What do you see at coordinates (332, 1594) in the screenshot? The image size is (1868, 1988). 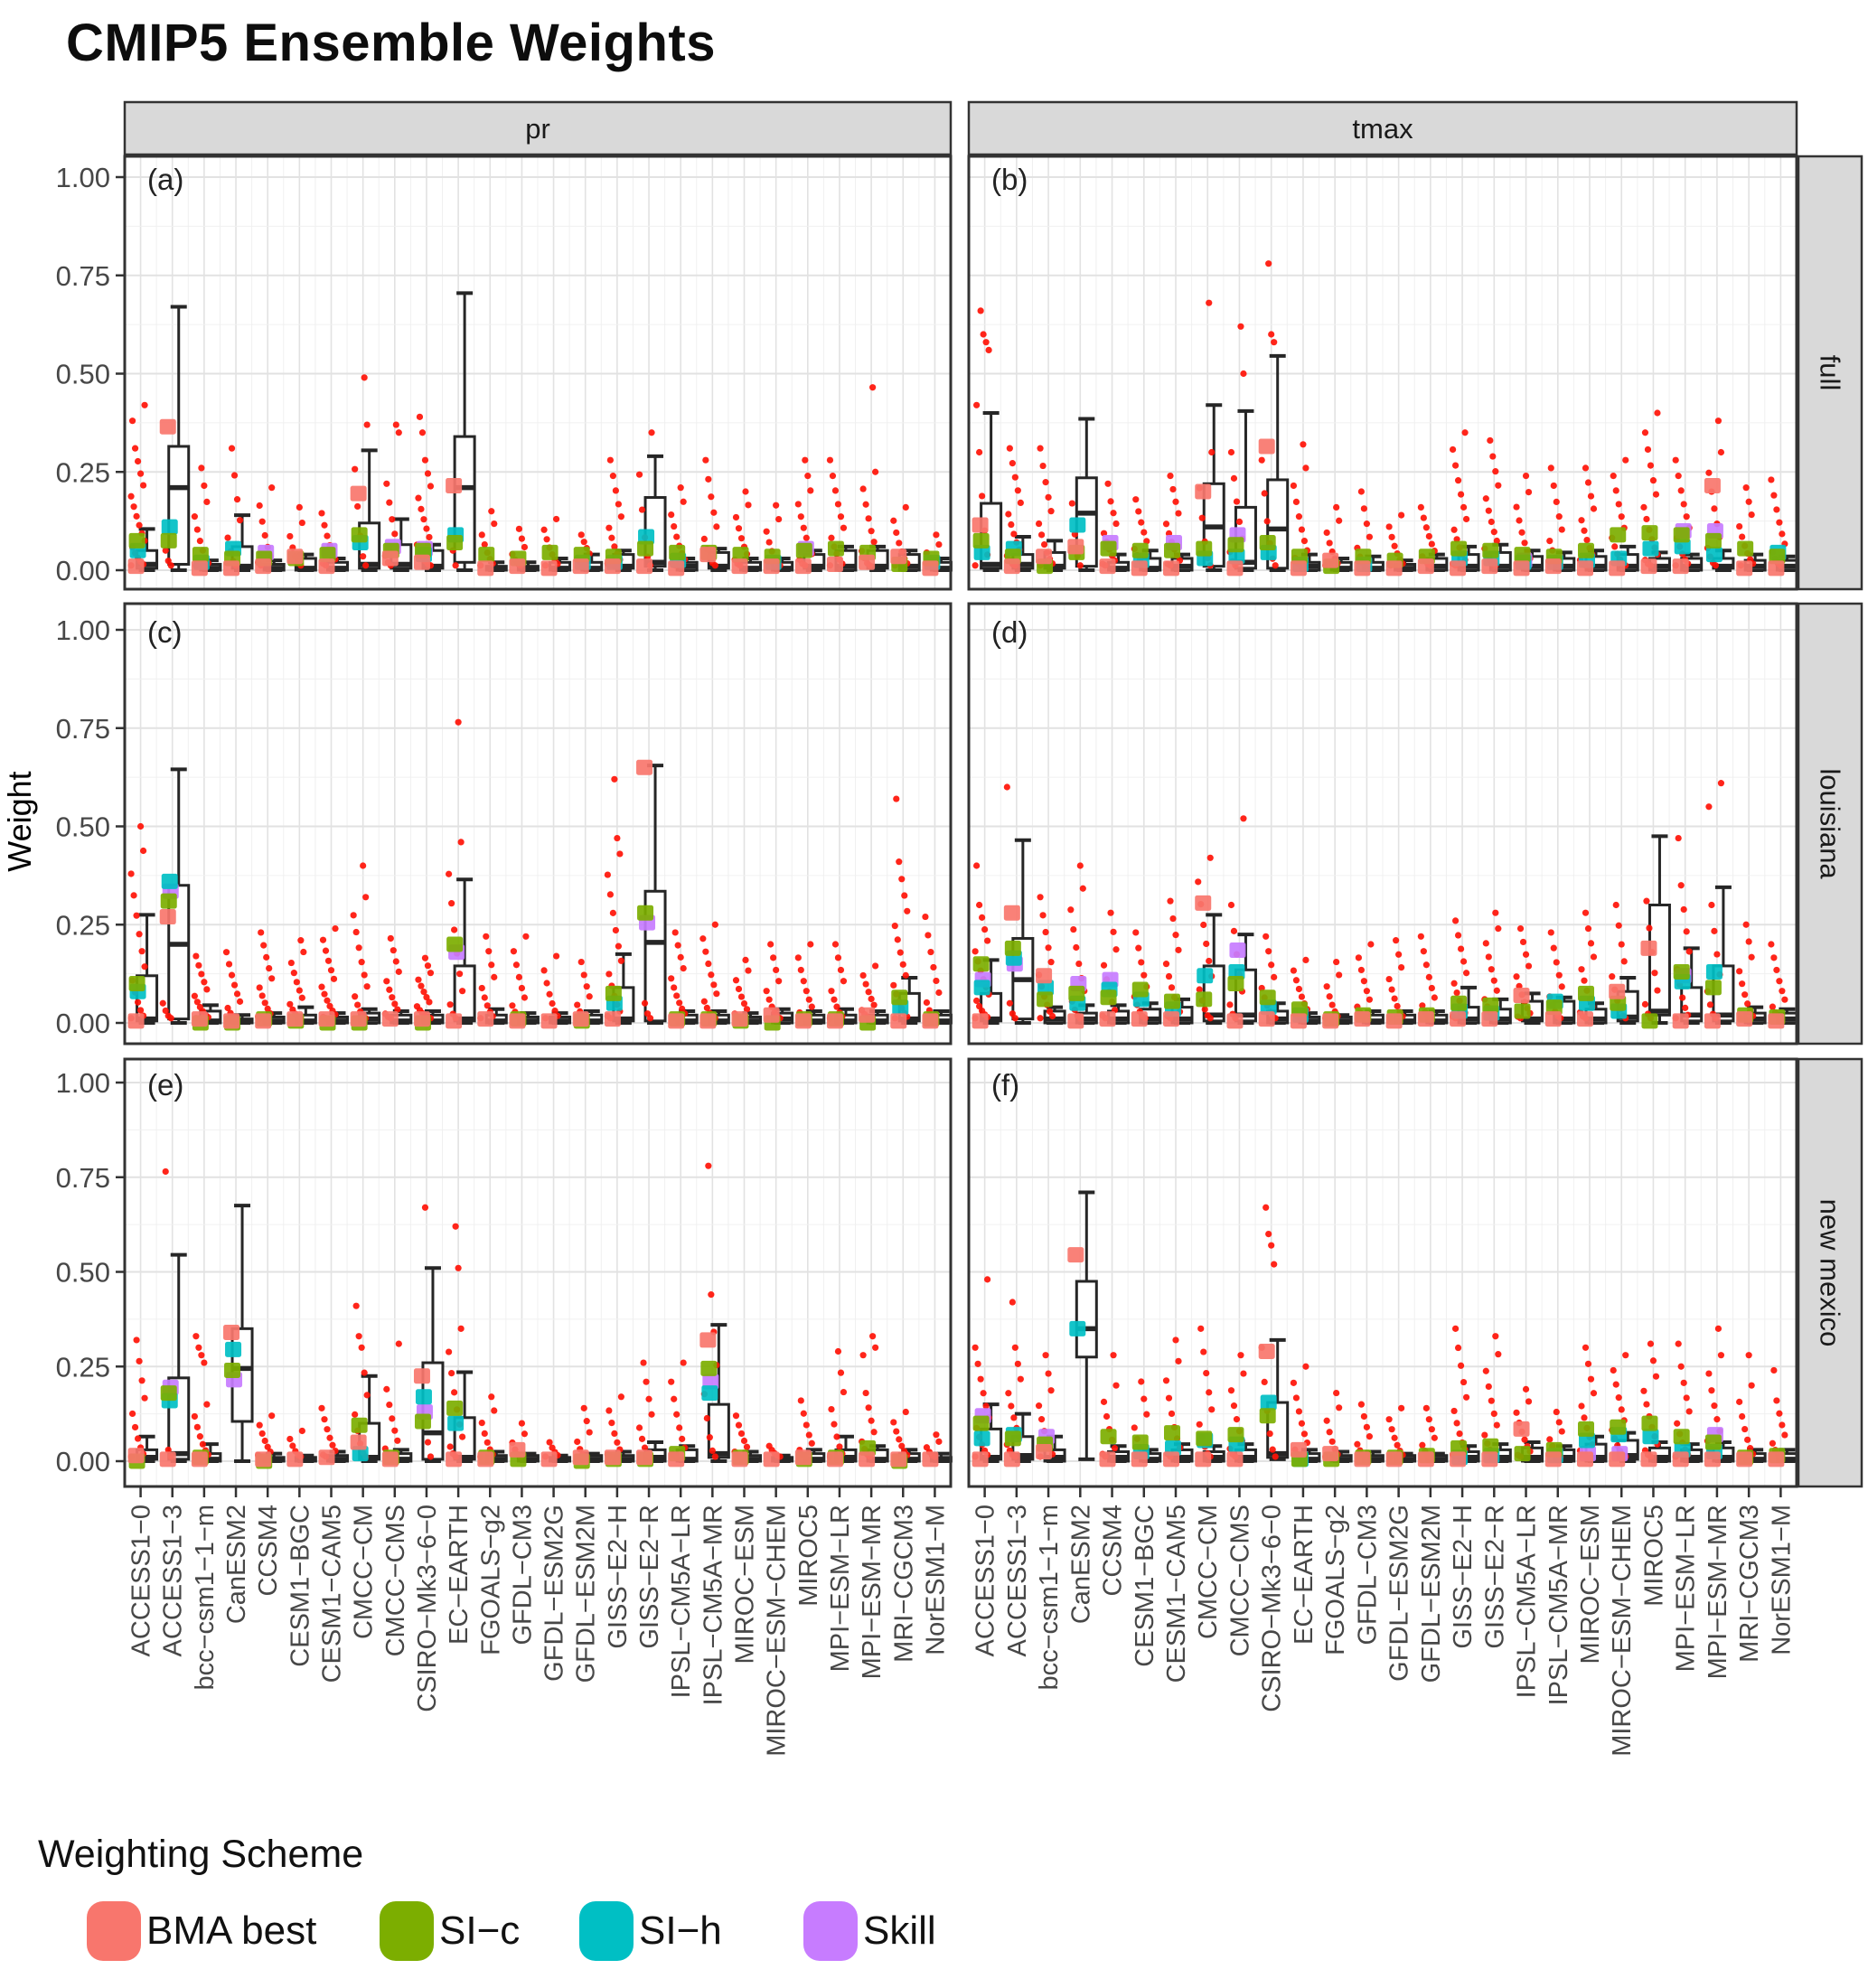 I see `x-tick-label: CESM1−CAM5` at bounding box center [332, 1594].